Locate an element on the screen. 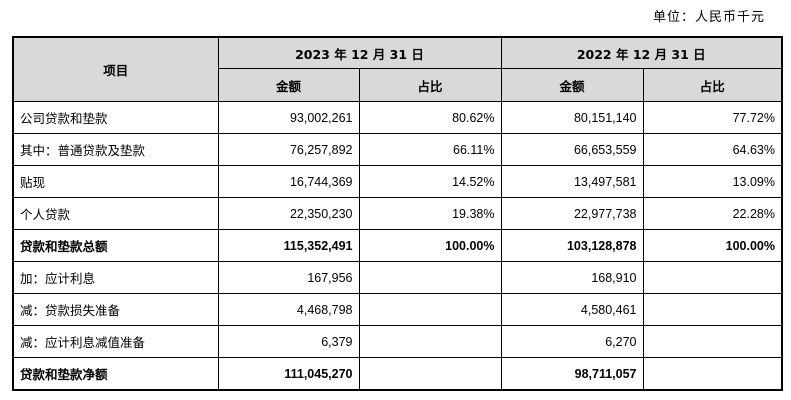  amount-2022: 80,151,140 is located at coordinates (572, 117).